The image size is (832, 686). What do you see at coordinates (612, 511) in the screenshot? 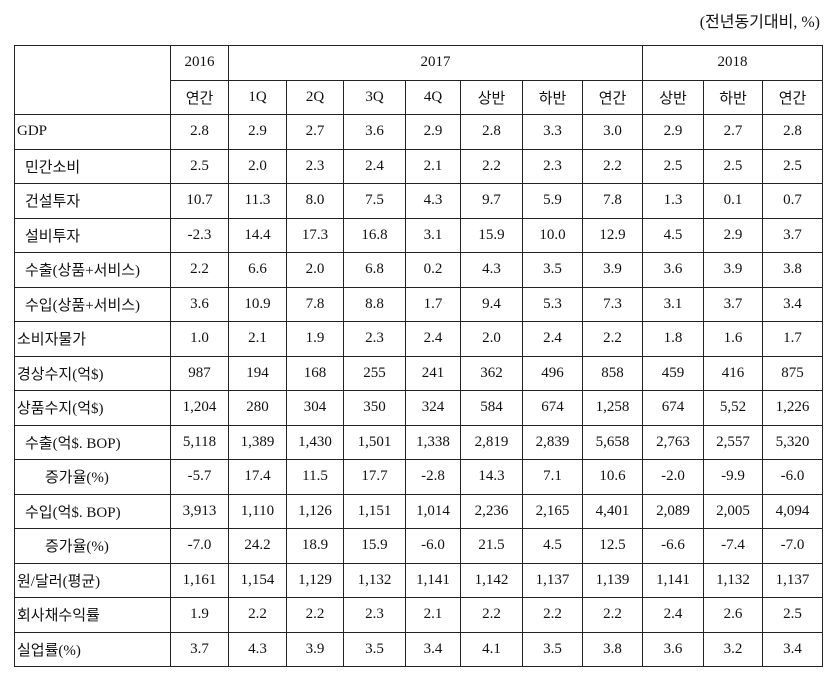
I see `value-cell: 4,401` at bounding box center [612, 511].